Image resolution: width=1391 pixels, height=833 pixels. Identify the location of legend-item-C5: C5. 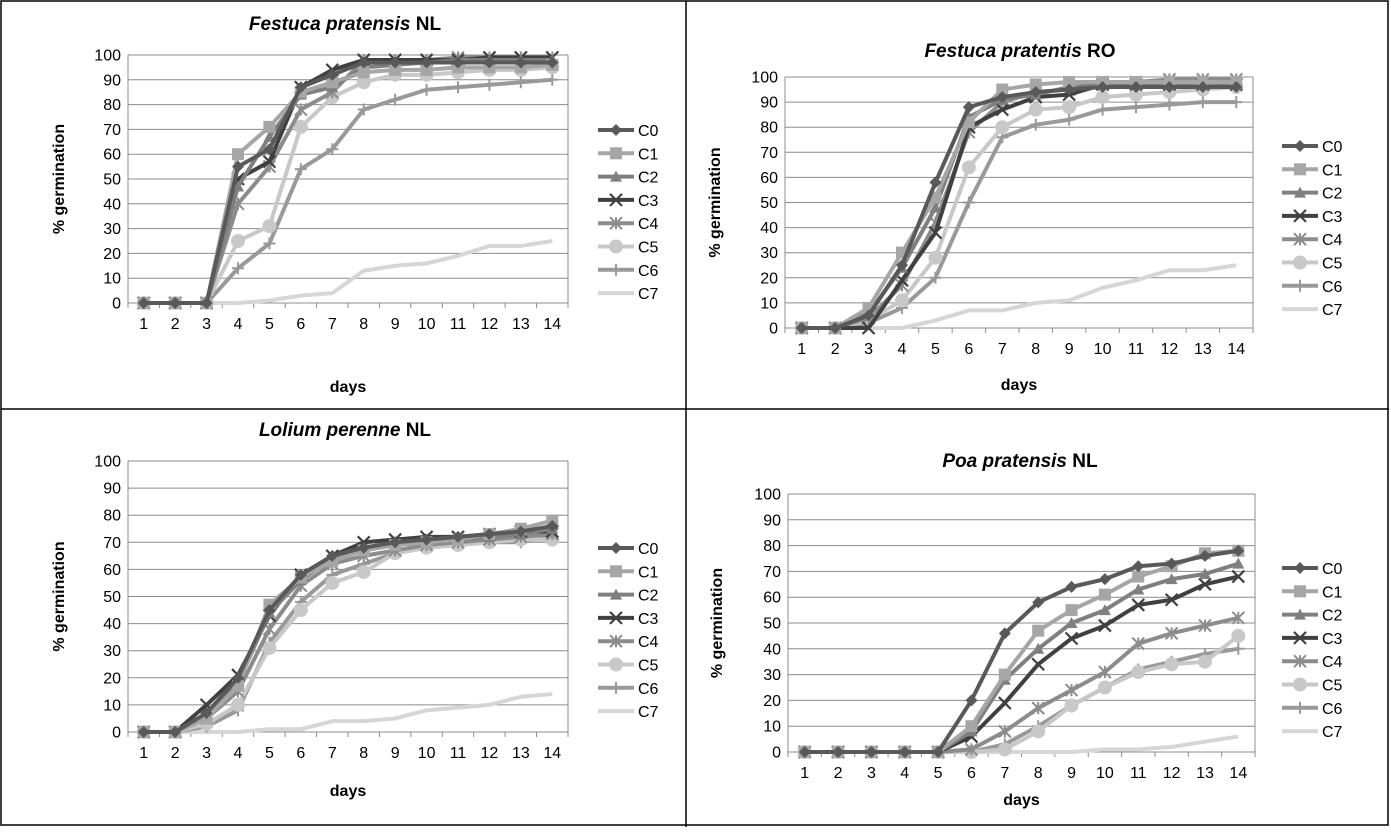
(628, 666).